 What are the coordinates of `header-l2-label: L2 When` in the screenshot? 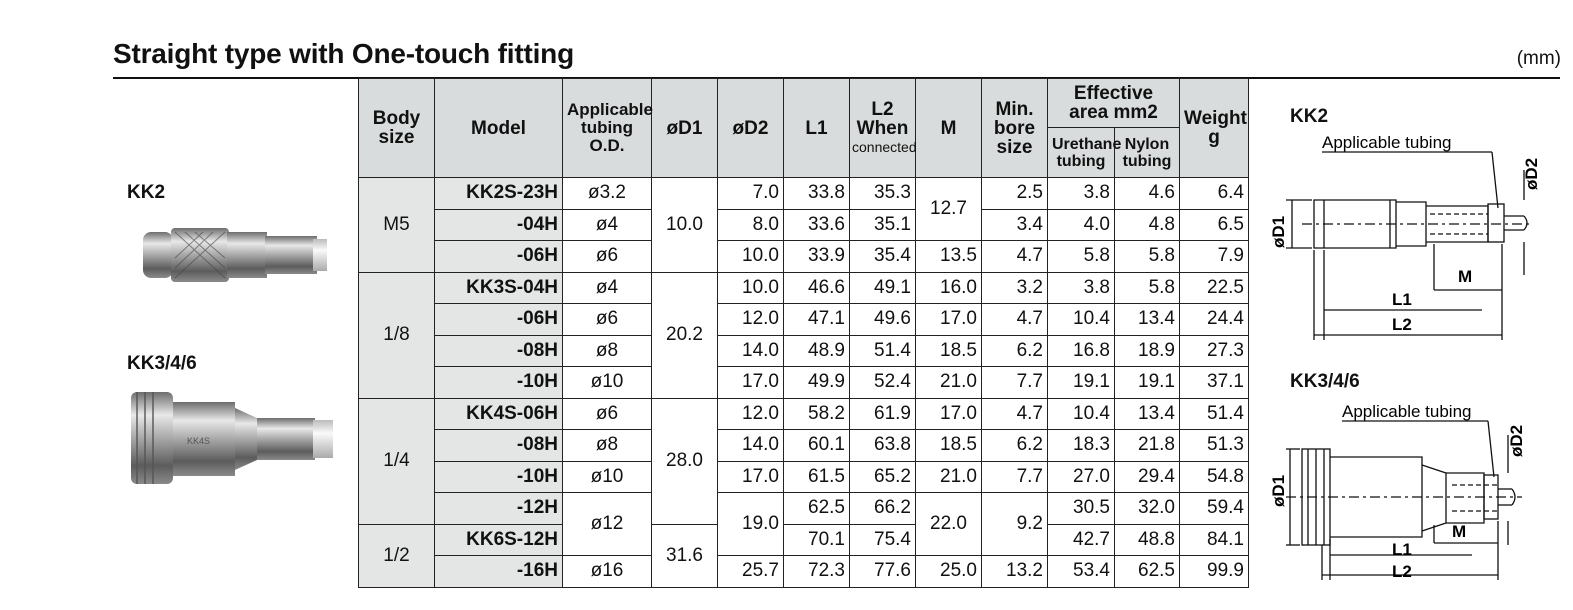 It's located at (882, 118).